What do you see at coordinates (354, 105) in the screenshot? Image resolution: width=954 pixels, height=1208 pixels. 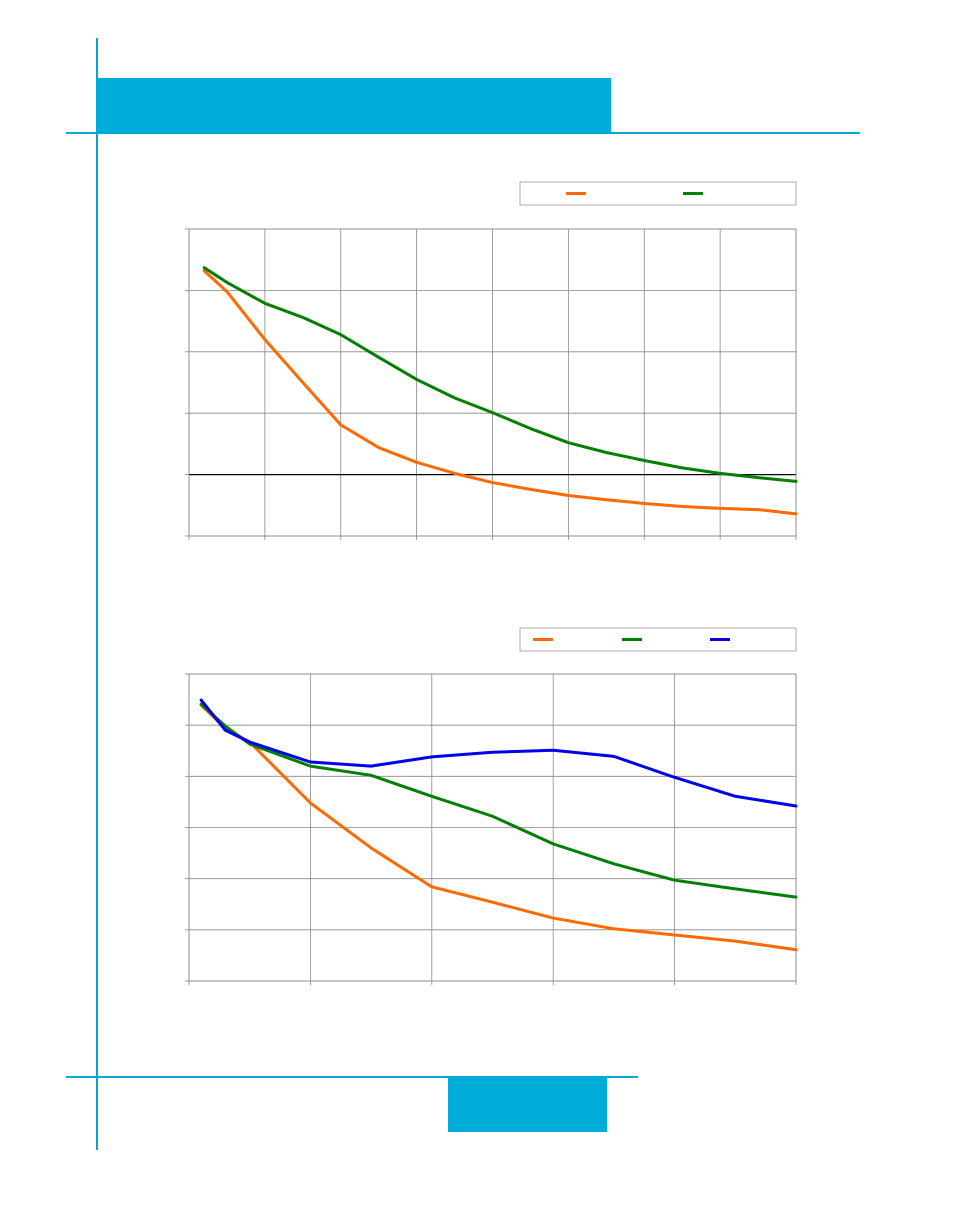 I see `header-bar` at bounding box center [354, 105].